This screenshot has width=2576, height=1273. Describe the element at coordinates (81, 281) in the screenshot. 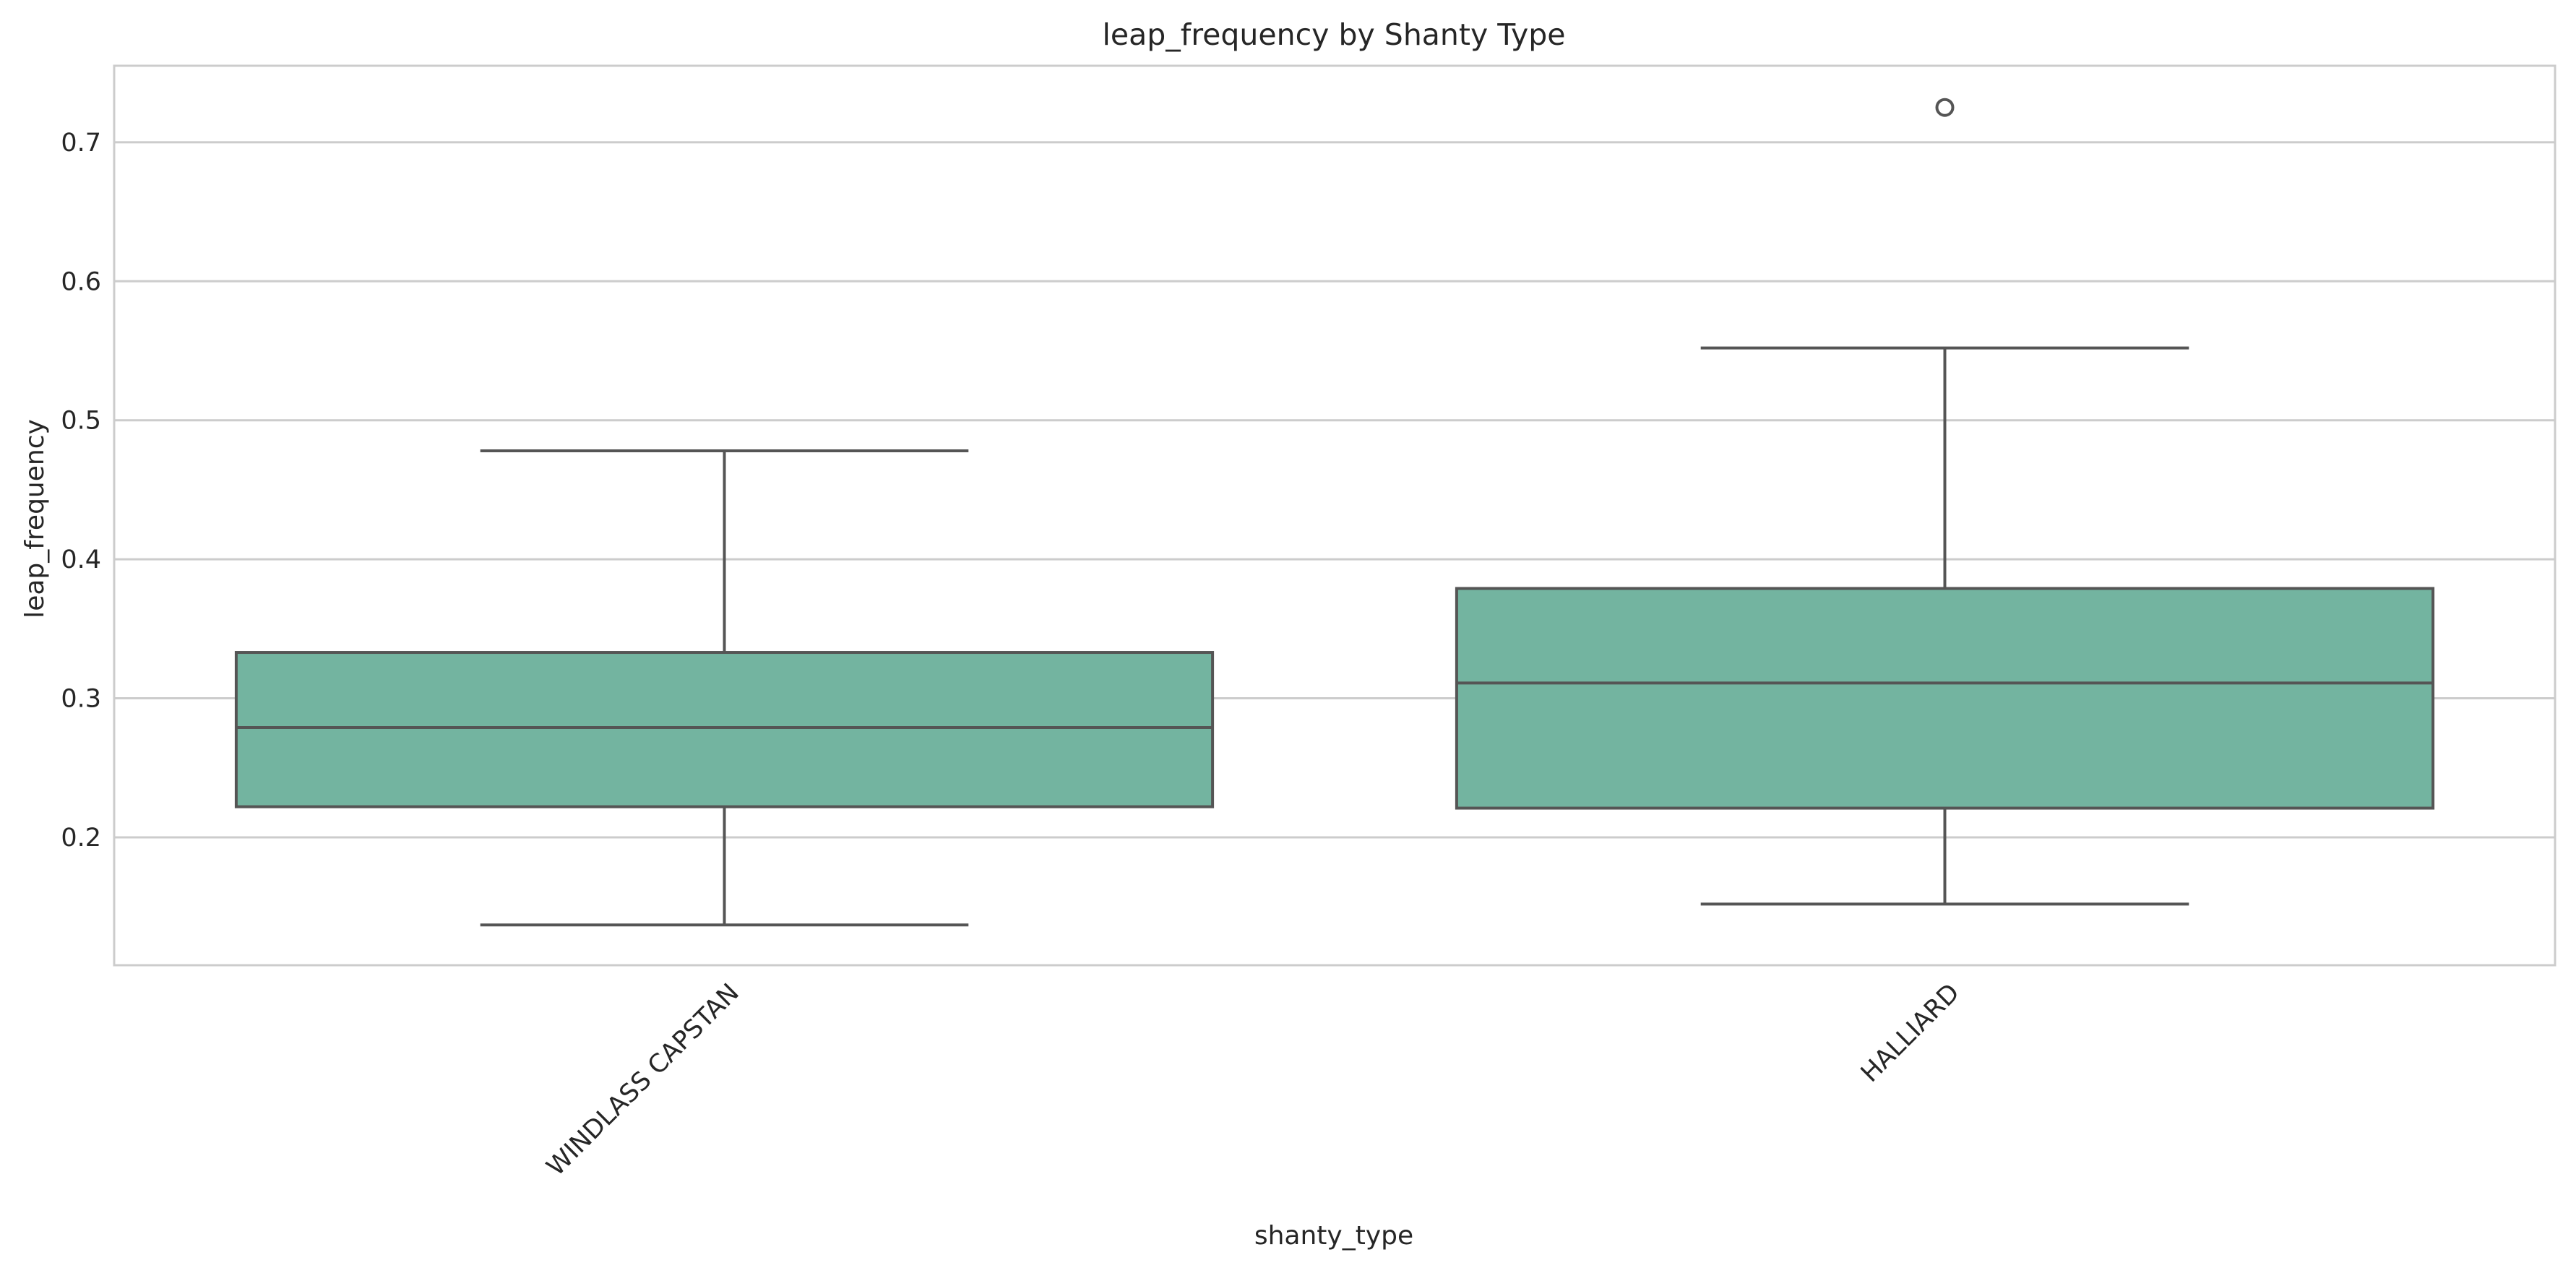

I see `y-tick-label: 0.6` at that location.